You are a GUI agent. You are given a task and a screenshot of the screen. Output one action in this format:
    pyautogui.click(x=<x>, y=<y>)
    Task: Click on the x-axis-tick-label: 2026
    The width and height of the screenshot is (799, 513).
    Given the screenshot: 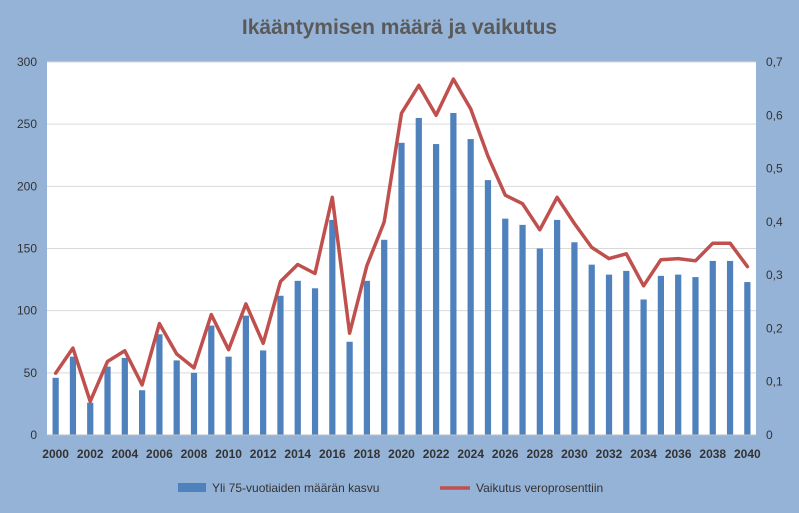 What is the action you would take?
    pyautogui.click(x=505, y=454)
    